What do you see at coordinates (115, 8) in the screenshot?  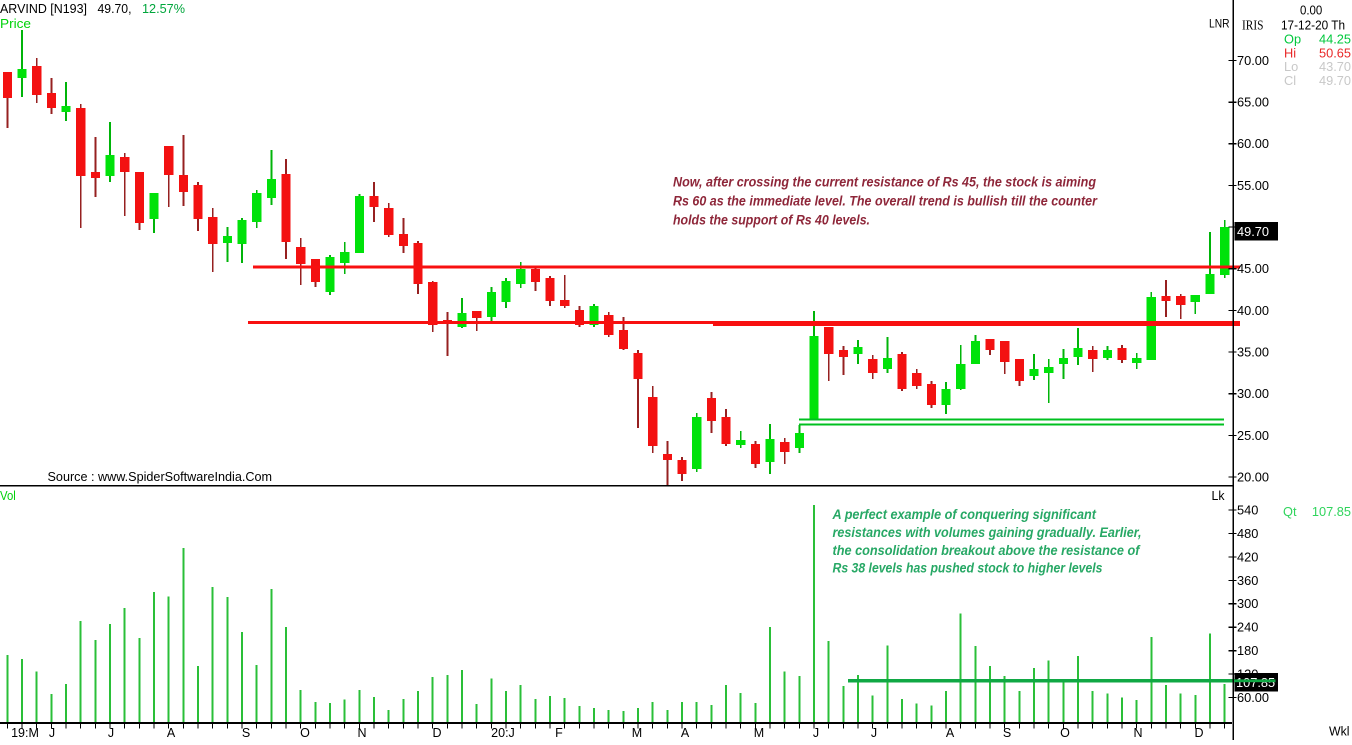 I see `svg-text: 49.70,` at bounding box center [115, 8].